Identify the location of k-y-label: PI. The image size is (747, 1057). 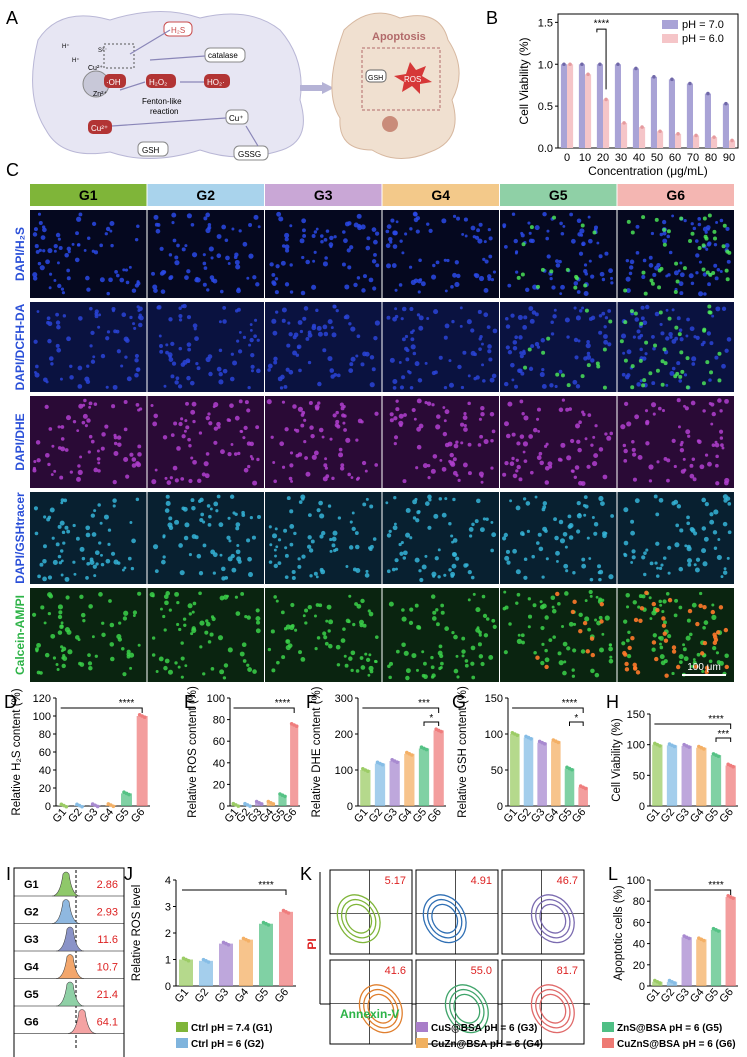
(312, 943).